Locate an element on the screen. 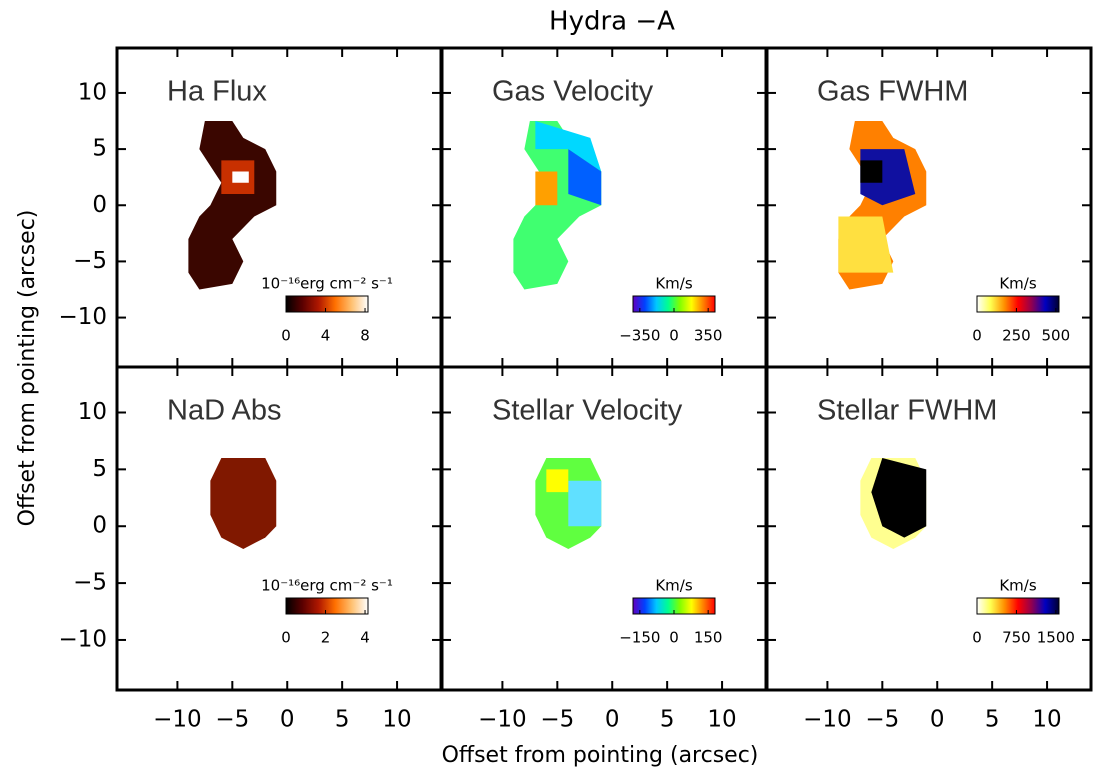 This screenshot has width=1094, height=776. panel-title: Stellar FWHM is located at coordinates (907, 411).